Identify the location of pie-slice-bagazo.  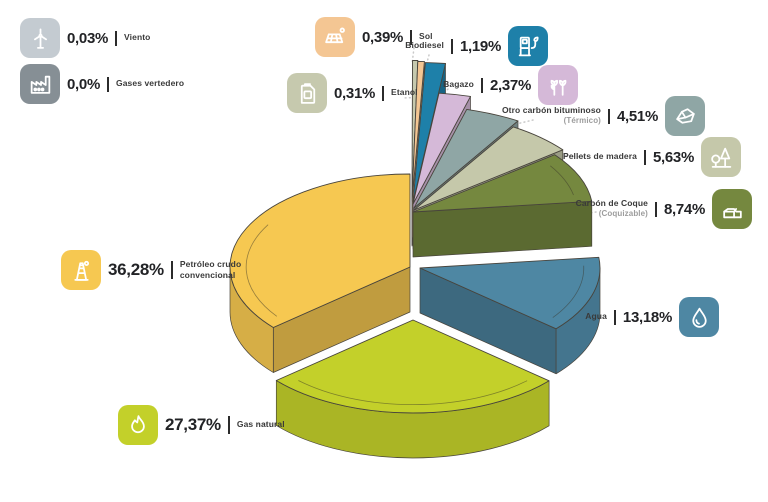
(441, 148).